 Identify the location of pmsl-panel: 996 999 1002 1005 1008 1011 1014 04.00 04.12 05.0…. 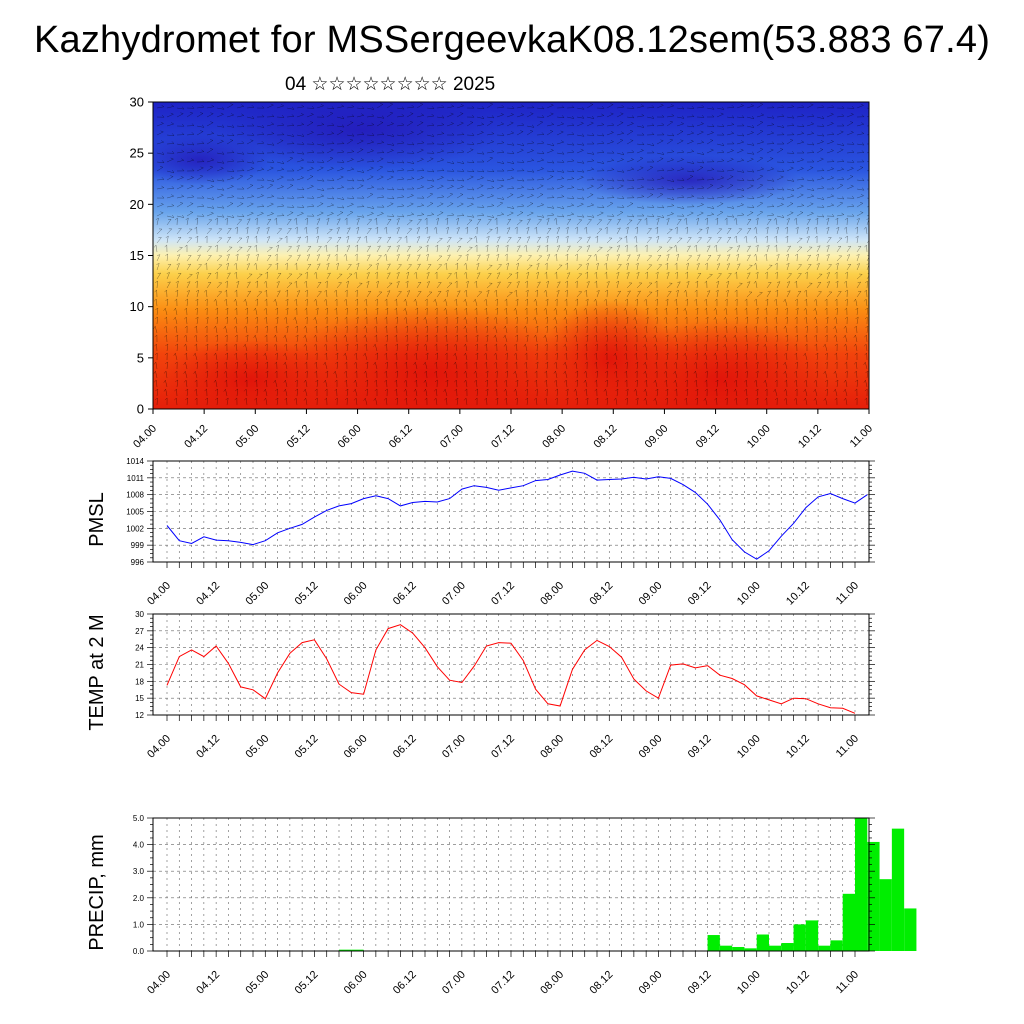
(480, 532).